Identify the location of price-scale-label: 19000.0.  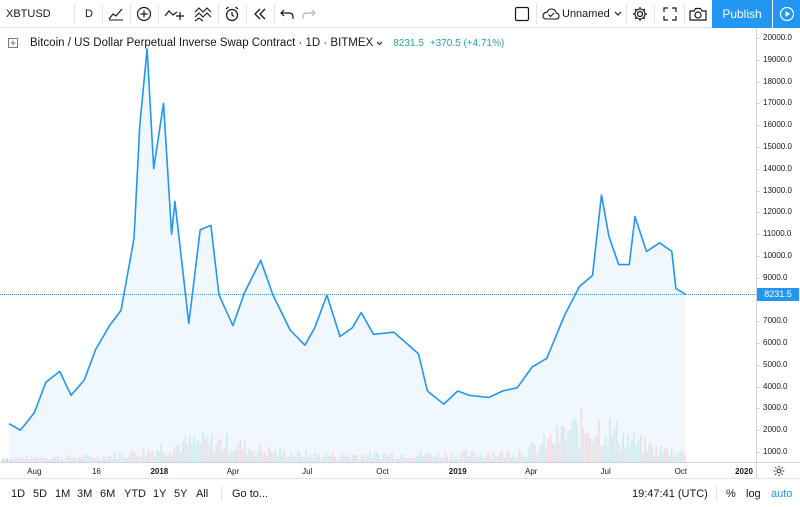
(777, 59).